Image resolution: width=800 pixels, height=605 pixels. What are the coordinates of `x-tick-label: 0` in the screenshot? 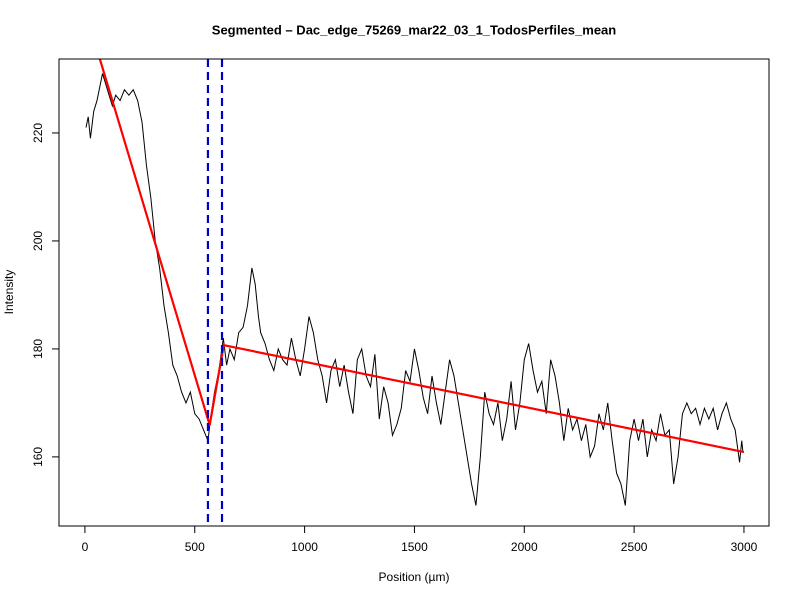 It's located at (85, 547).